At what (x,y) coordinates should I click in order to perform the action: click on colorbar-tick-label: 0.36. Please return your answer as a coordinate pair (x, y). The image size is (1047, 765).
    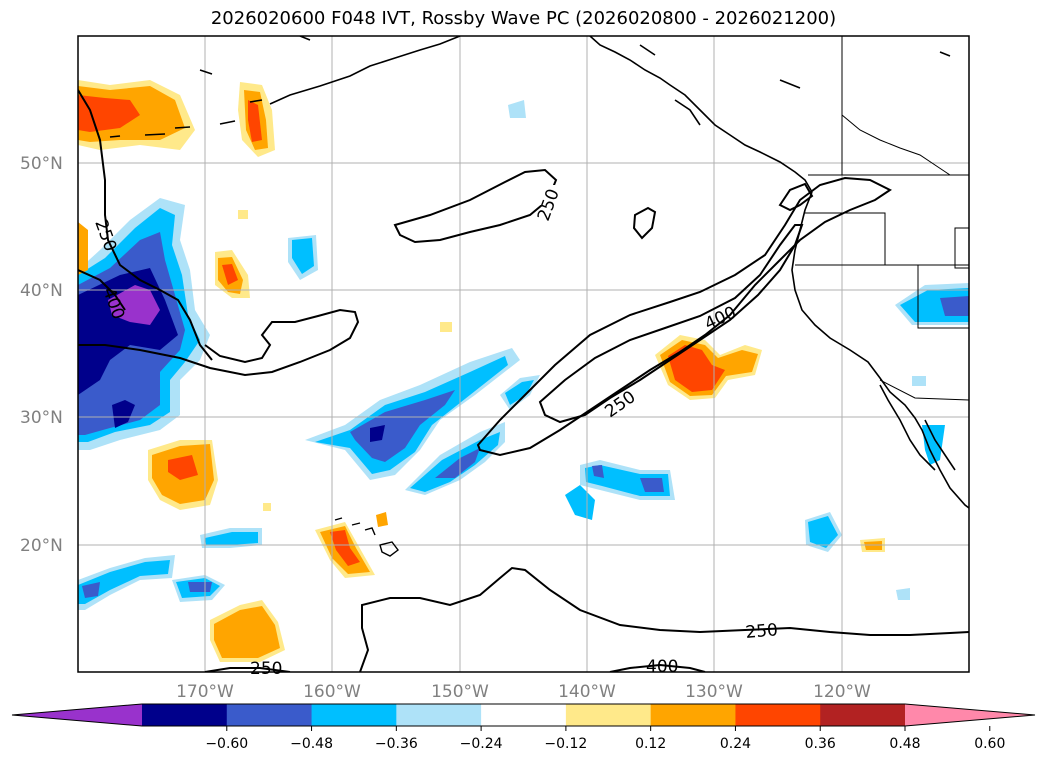
    Looking at the image, I should click on (820, 744).